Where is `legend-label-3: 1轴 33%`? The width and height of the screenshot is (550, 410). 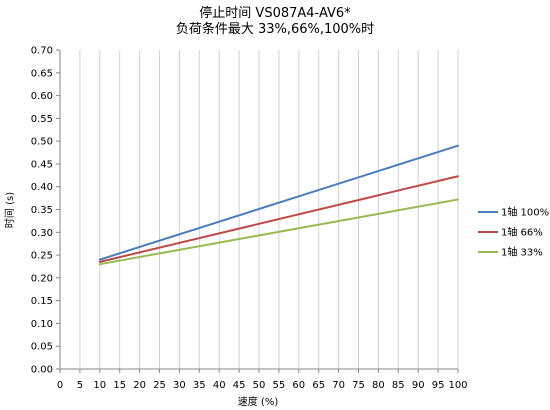
legend-label-3: 1轴 33% is located at coordinates (522, 252).